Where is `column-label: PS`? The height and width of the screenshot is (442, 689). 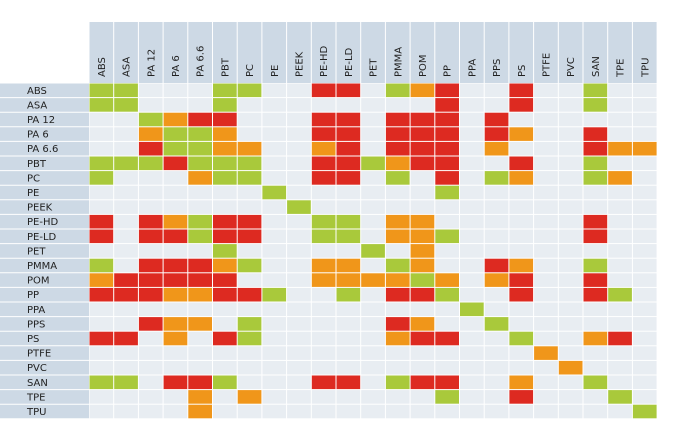
column-label: PS is located at coordinates (522, 71).